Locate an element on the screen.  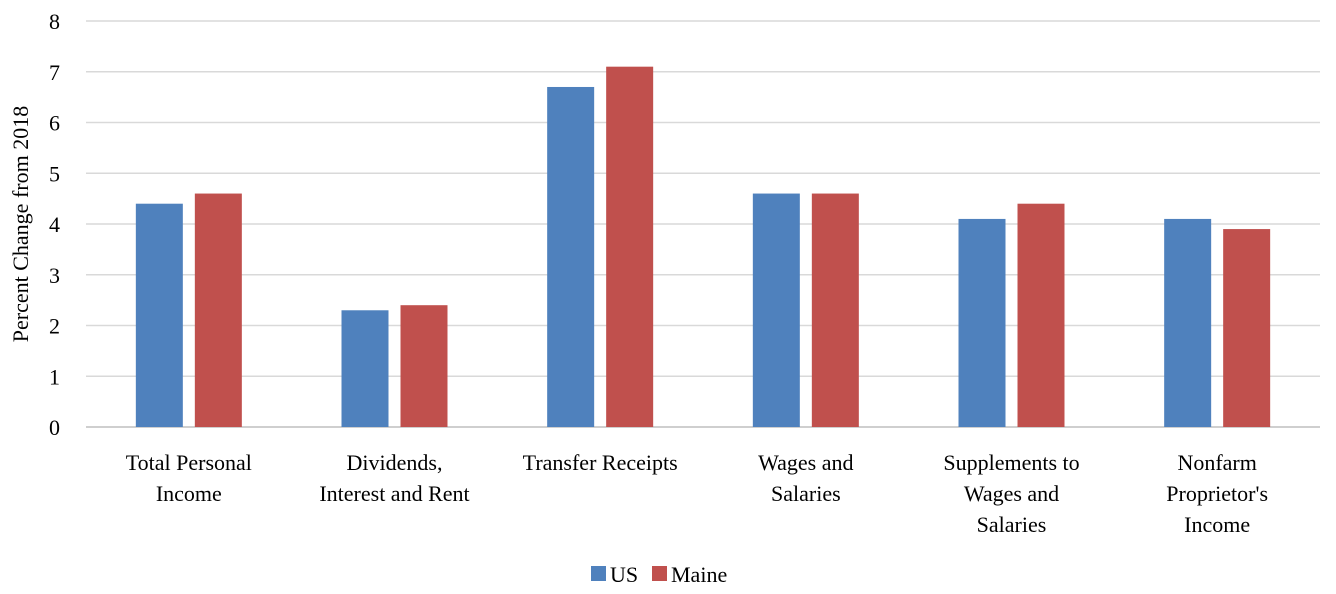
x-category-label: Dividends, Interest and Rent is located at coordinates (394, 478).